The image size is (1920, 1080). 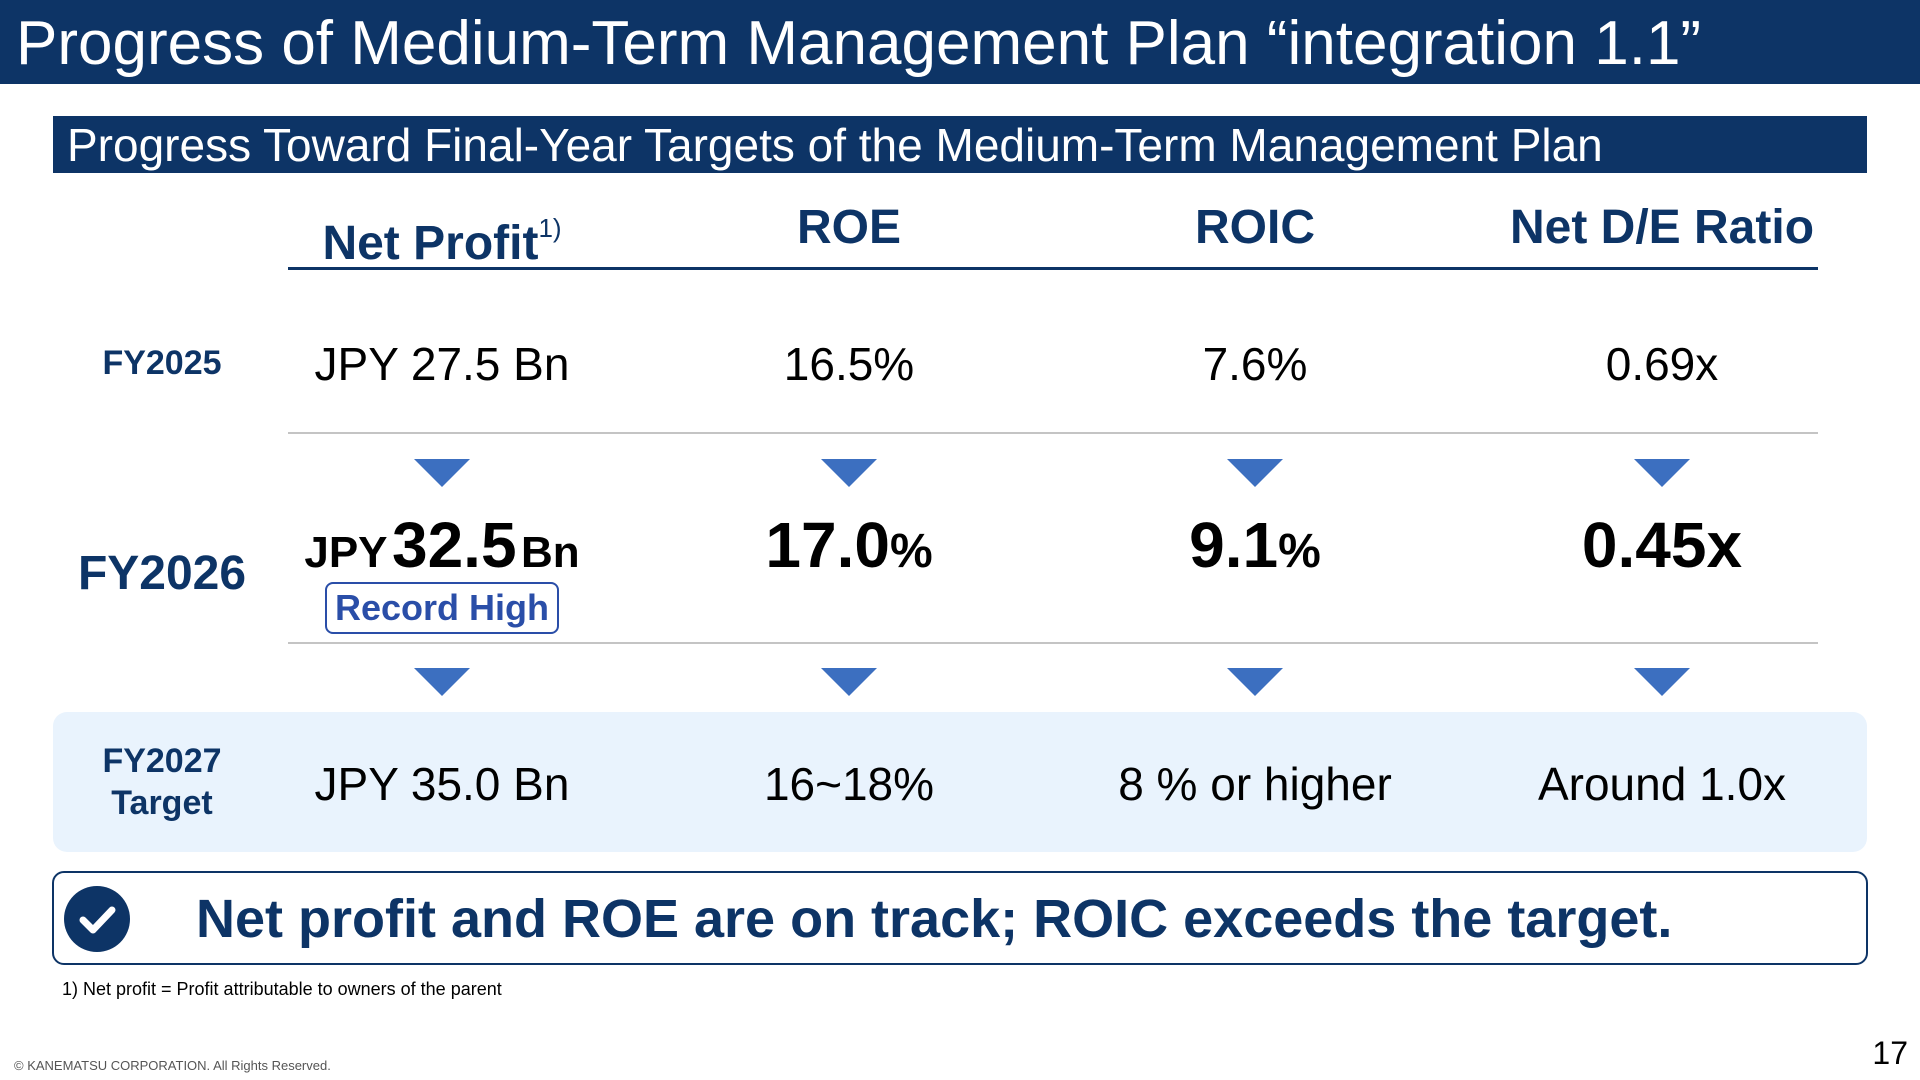 I want to click on fy2026-net-de-ratio: 0.45x, so click(x=1662, y=554).